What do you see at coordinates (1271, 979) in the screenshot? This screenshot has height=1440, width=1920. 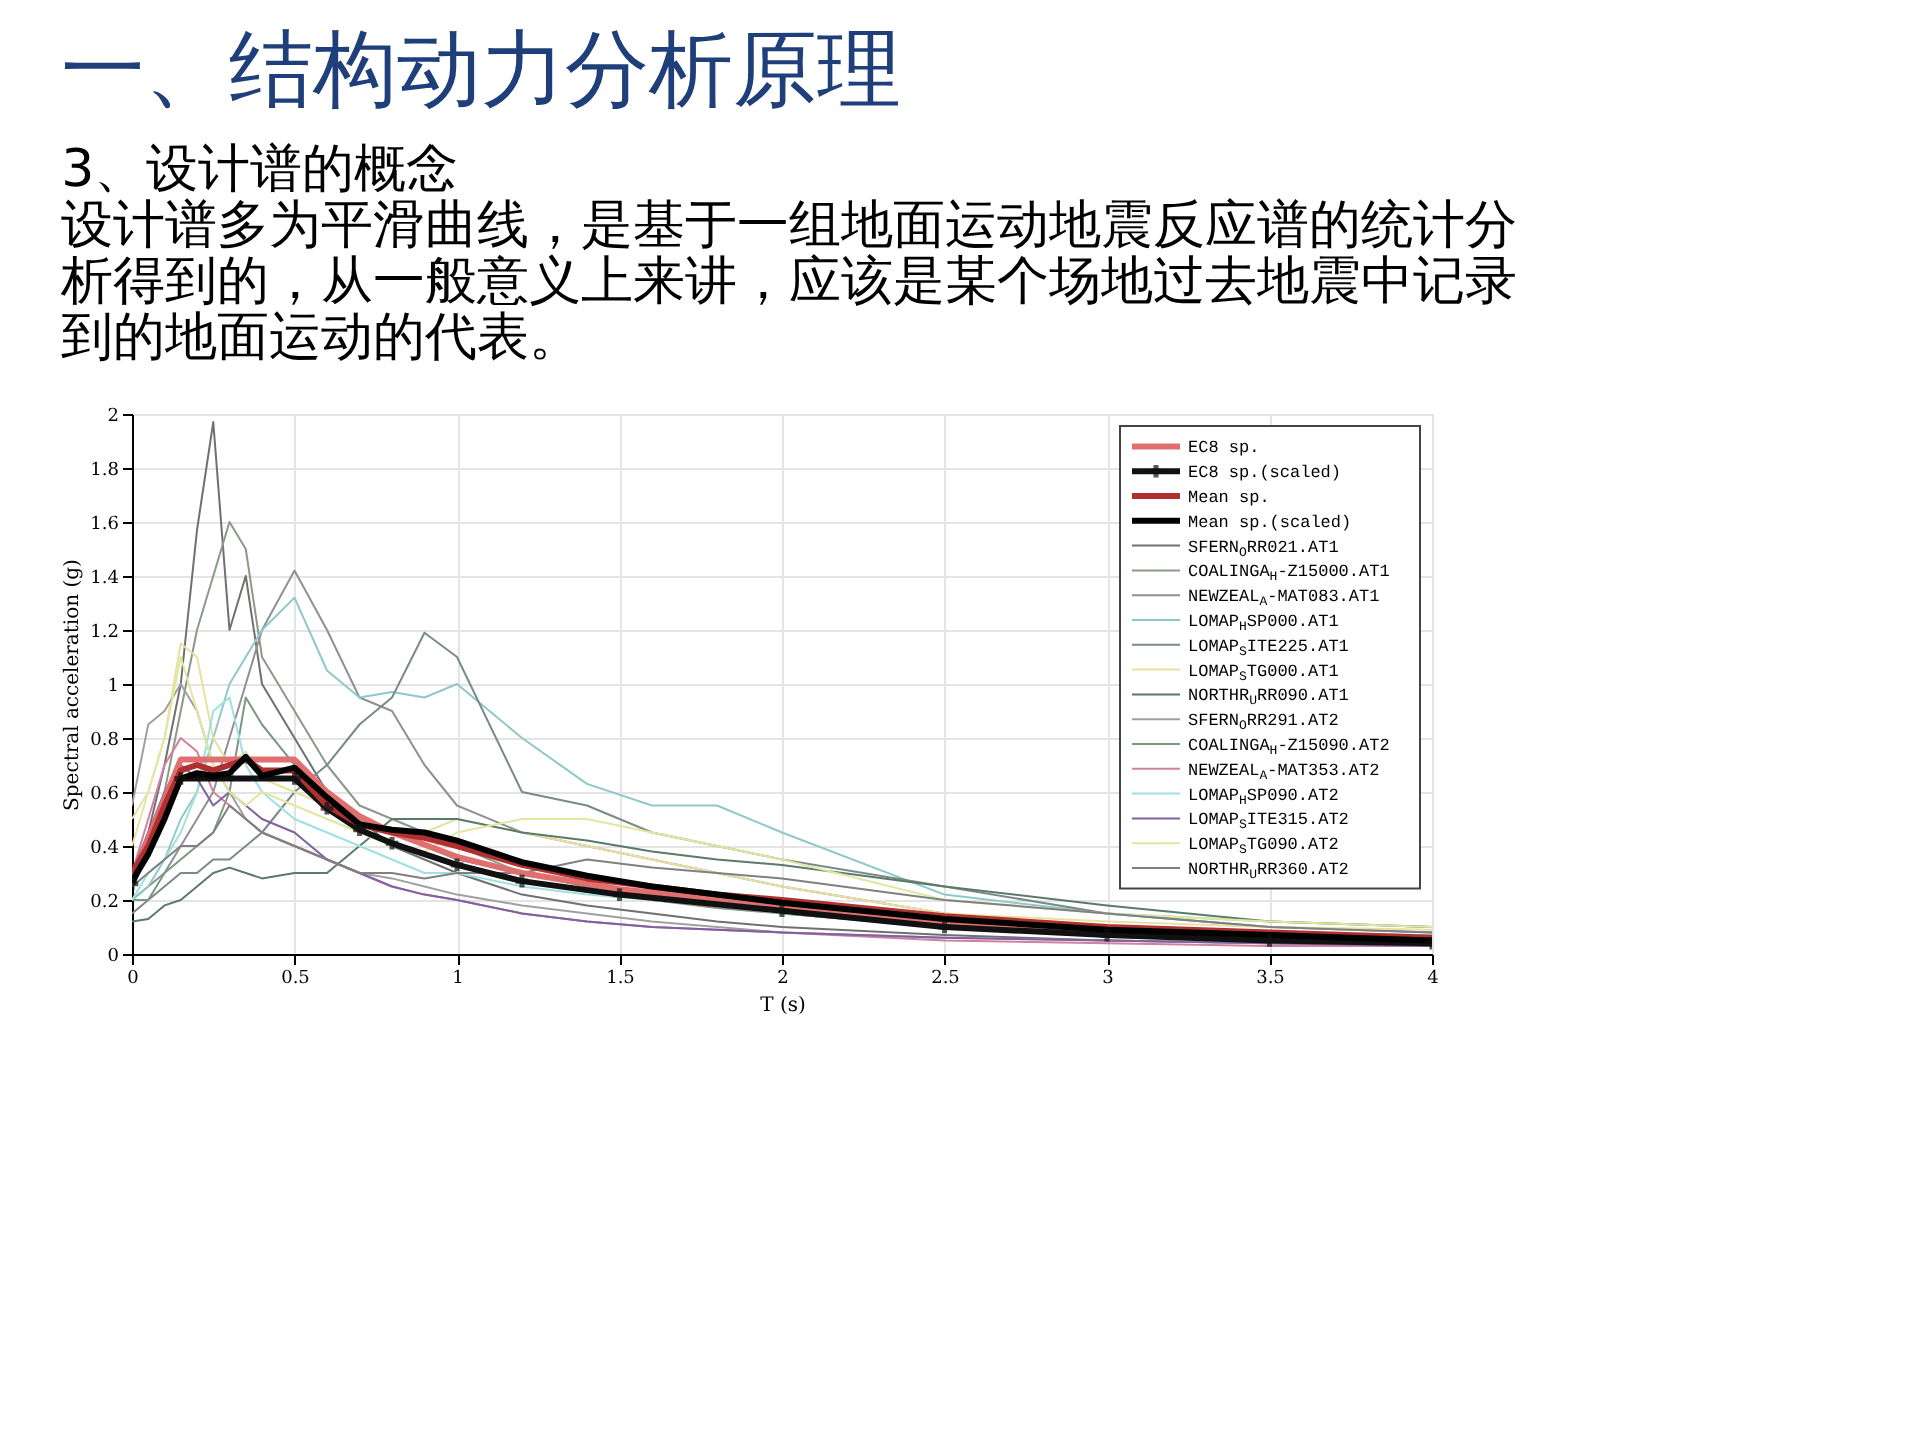 I see `x-tick-label: 3.5` at bounding box center [1271, 979].